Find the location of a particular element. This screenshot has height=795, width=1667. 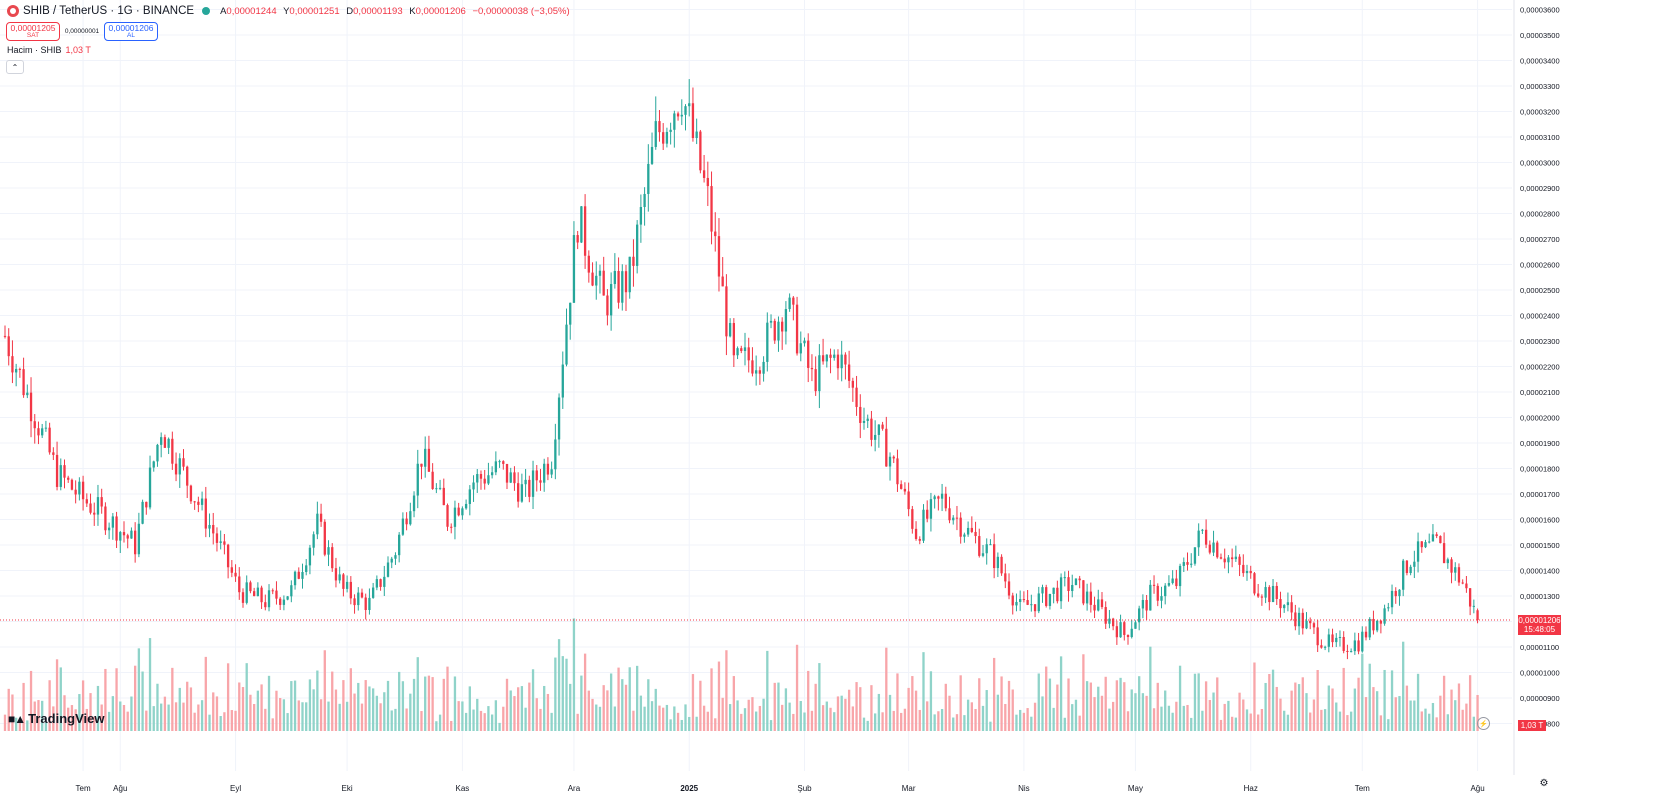

buy-button: 0,00001206 AL is located at coordinates (131, 31).